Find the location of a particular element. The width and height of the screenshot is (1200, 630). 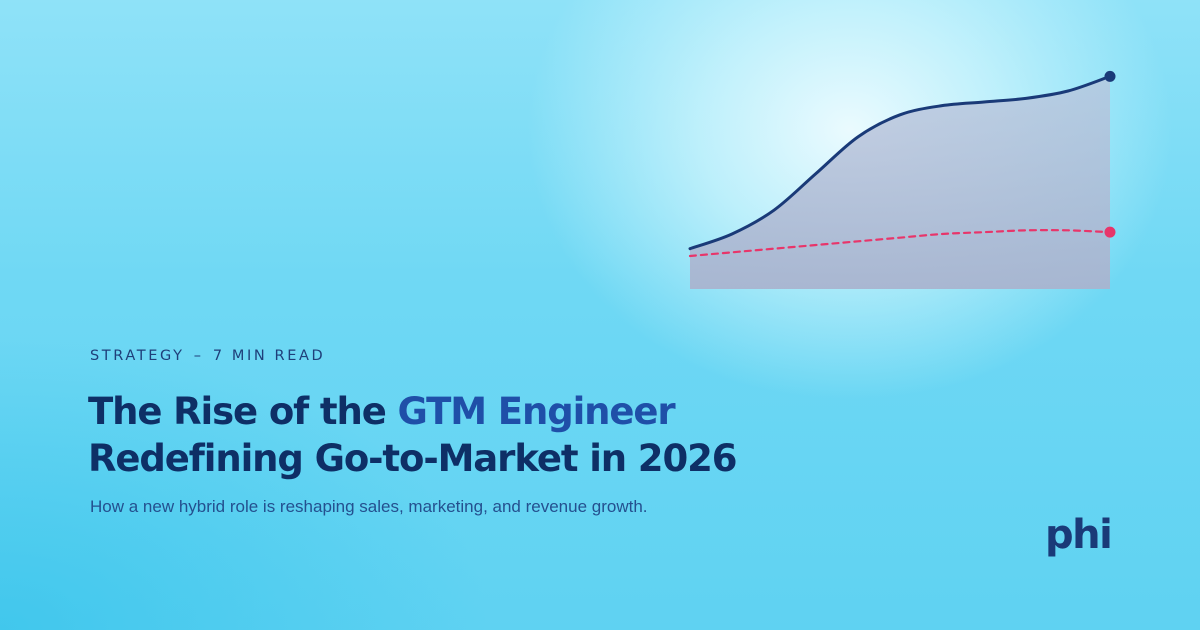

growth-chart is located at coordinates (902, 177).